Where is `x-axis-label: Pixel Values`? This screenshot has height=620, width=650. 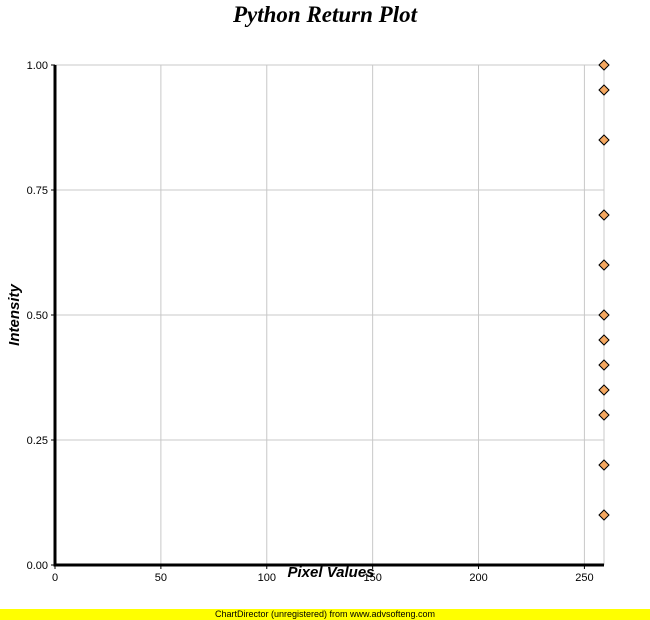 x-axis-label: Pixel Values is located at coordinates (331, 572).